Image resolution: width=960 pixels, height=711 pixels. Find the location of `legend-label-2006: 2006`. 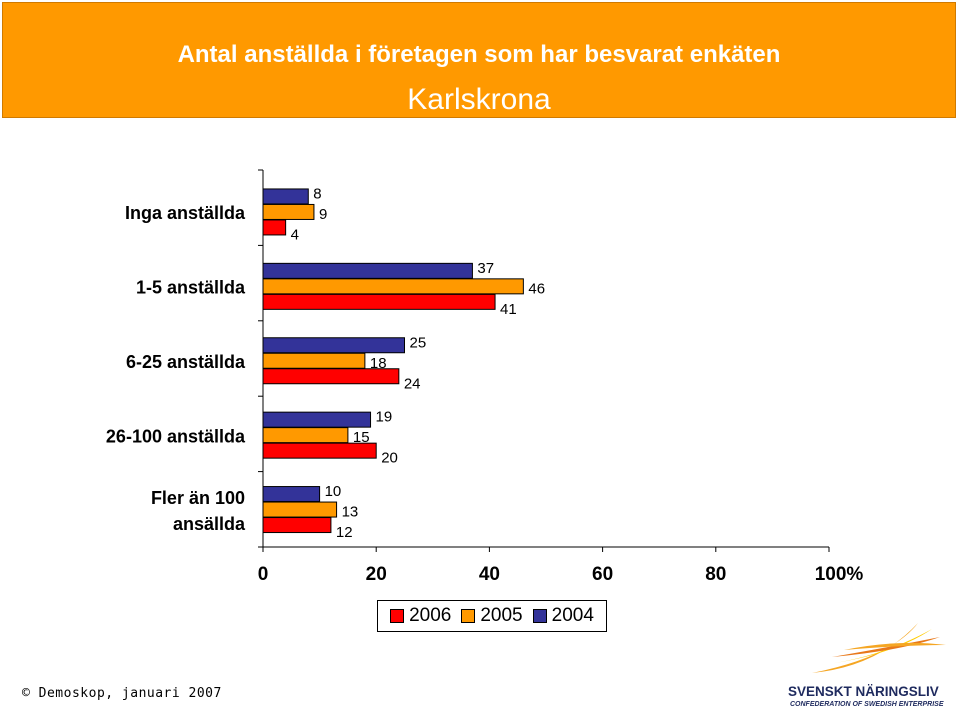

legend-label-2006: 2006 is located at coordinates (430, 615).